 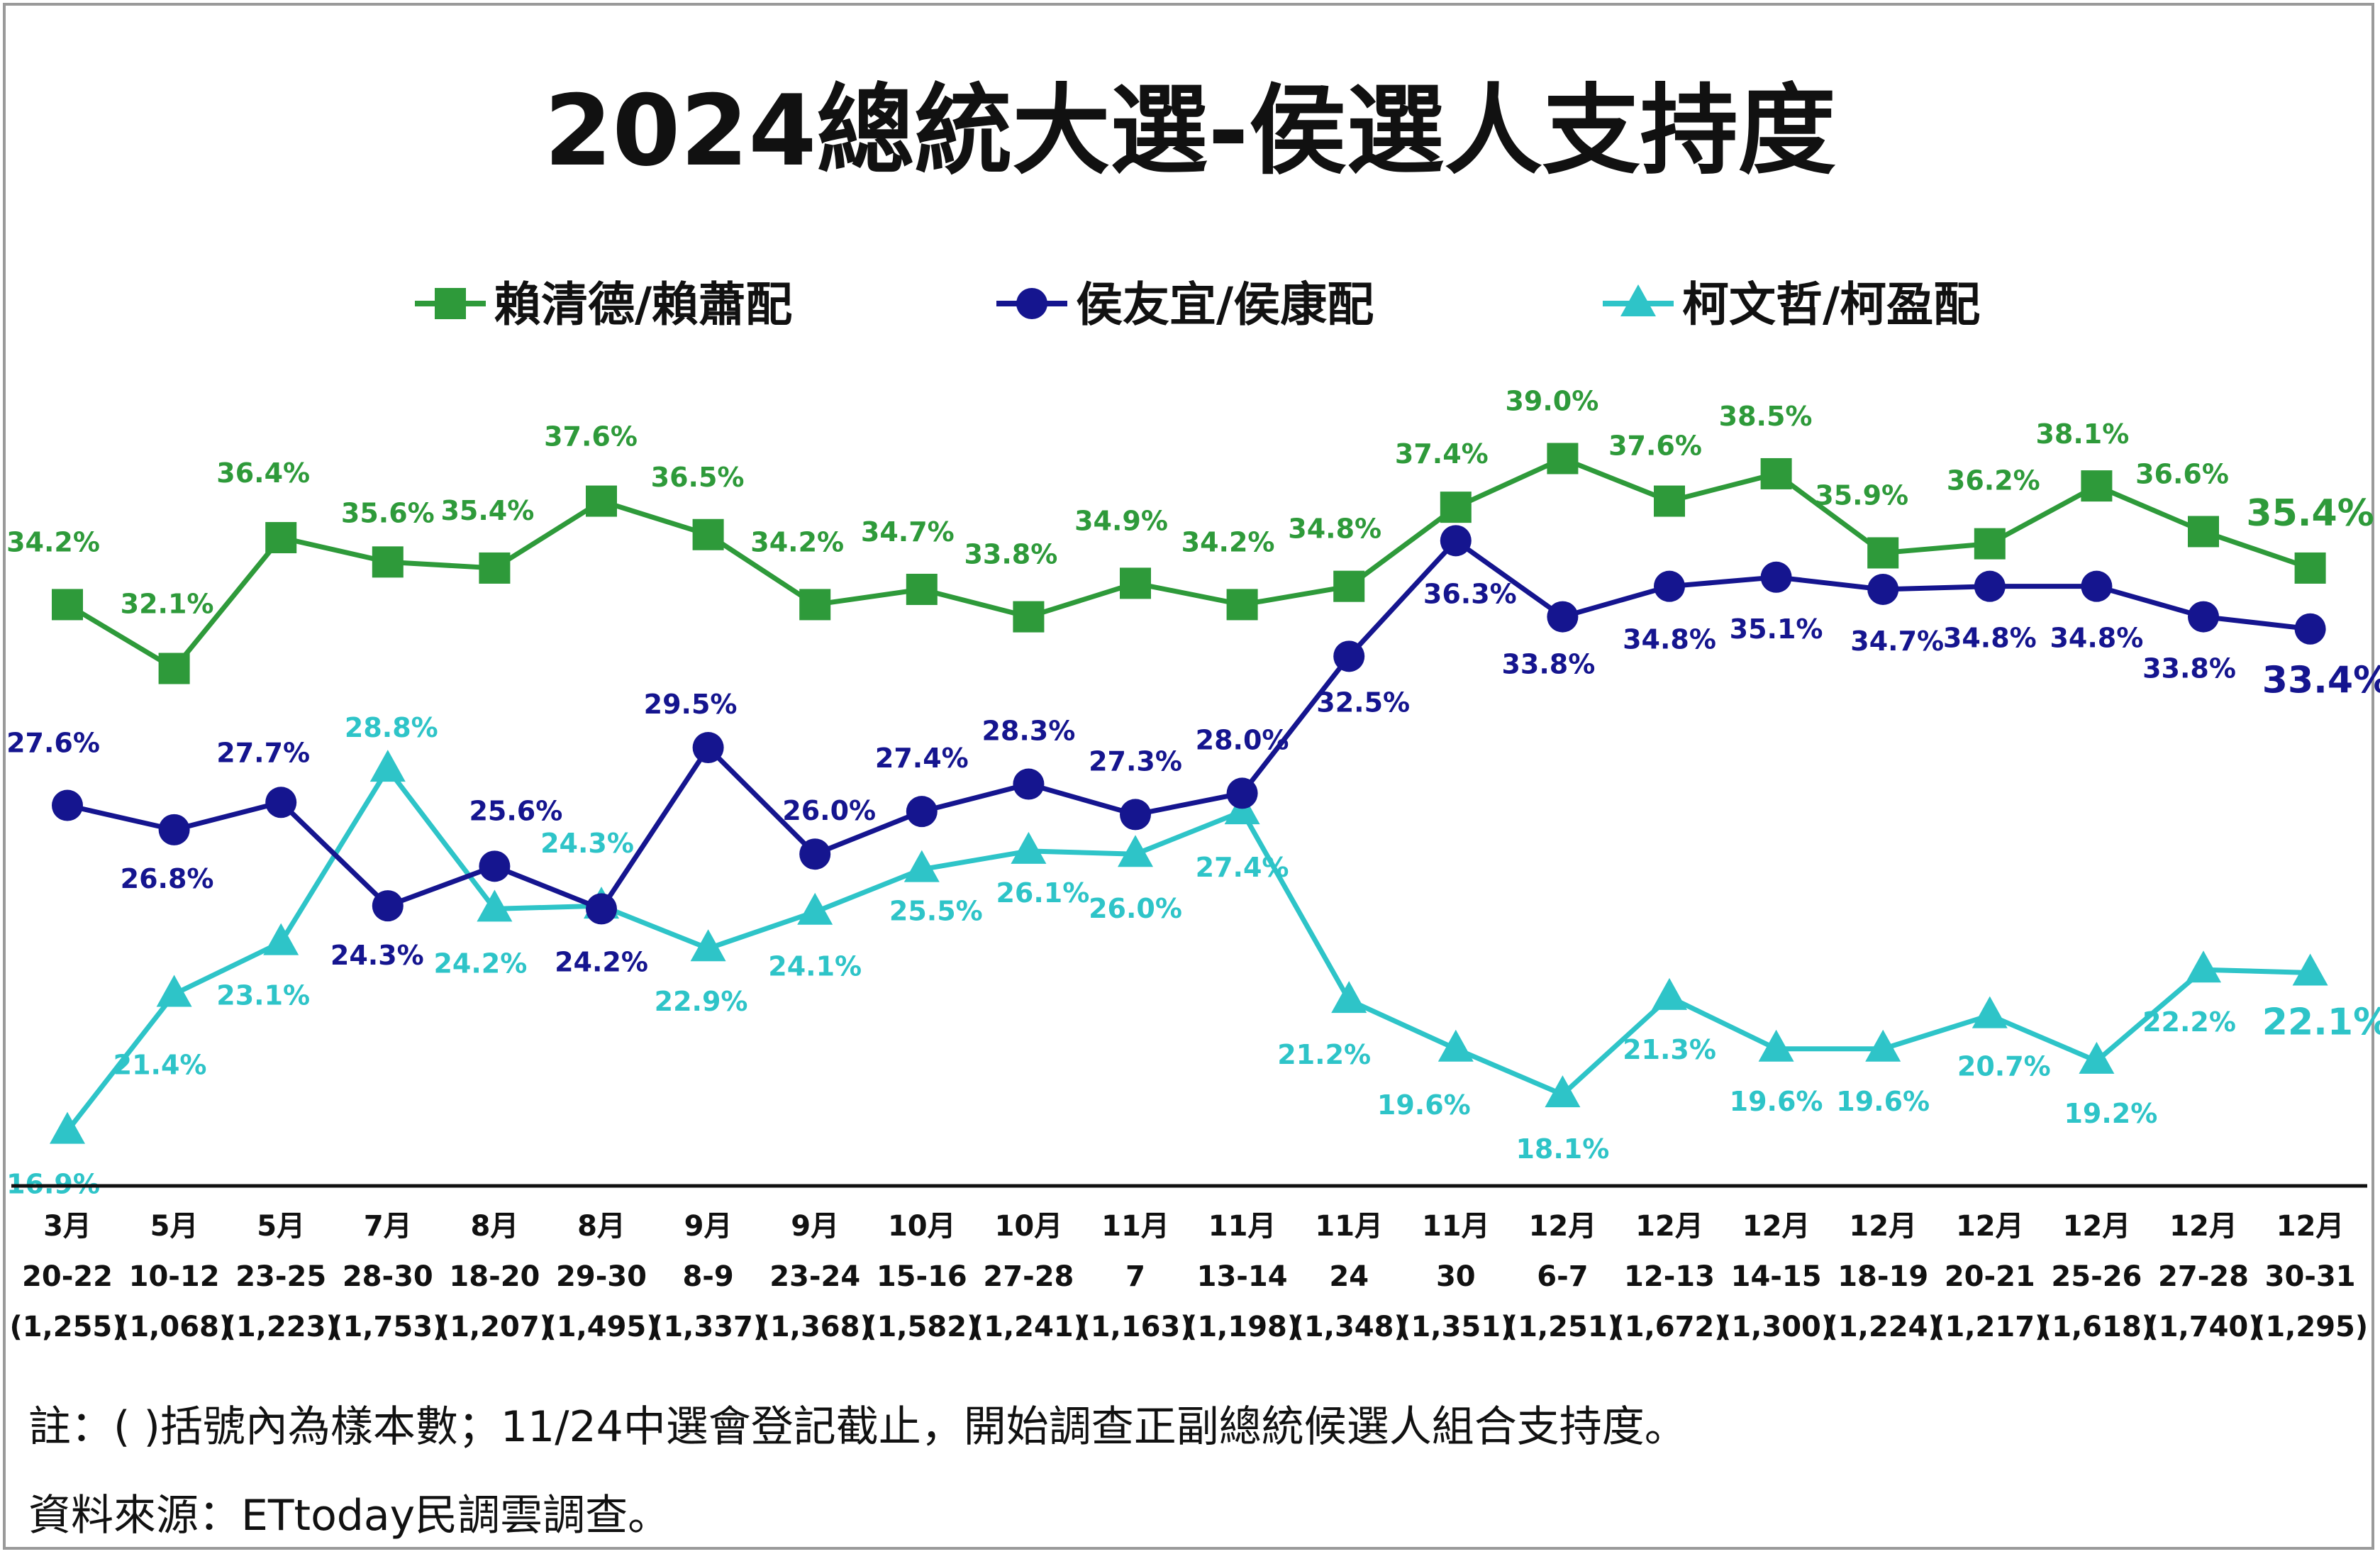 What do you see at coordinates (281, 1276) in the screenshot?
I see `x-tick-days-3: 23-25` at bounding box center [281, 1276].